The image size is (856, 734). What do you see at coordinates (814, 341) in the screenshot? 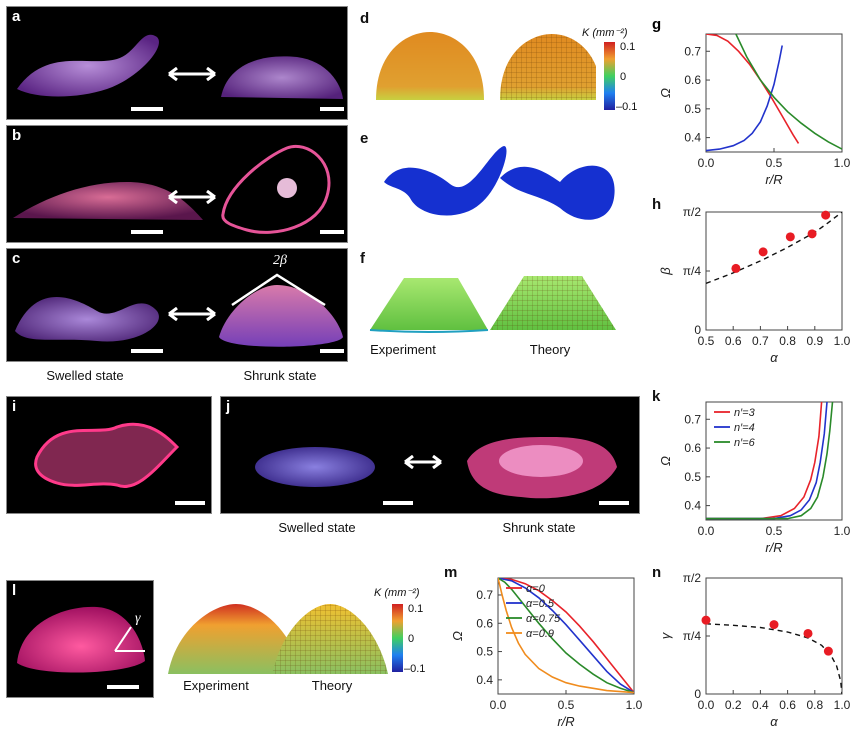
I see `x-tick-label: 0.9` at bounding box center [814, 341].